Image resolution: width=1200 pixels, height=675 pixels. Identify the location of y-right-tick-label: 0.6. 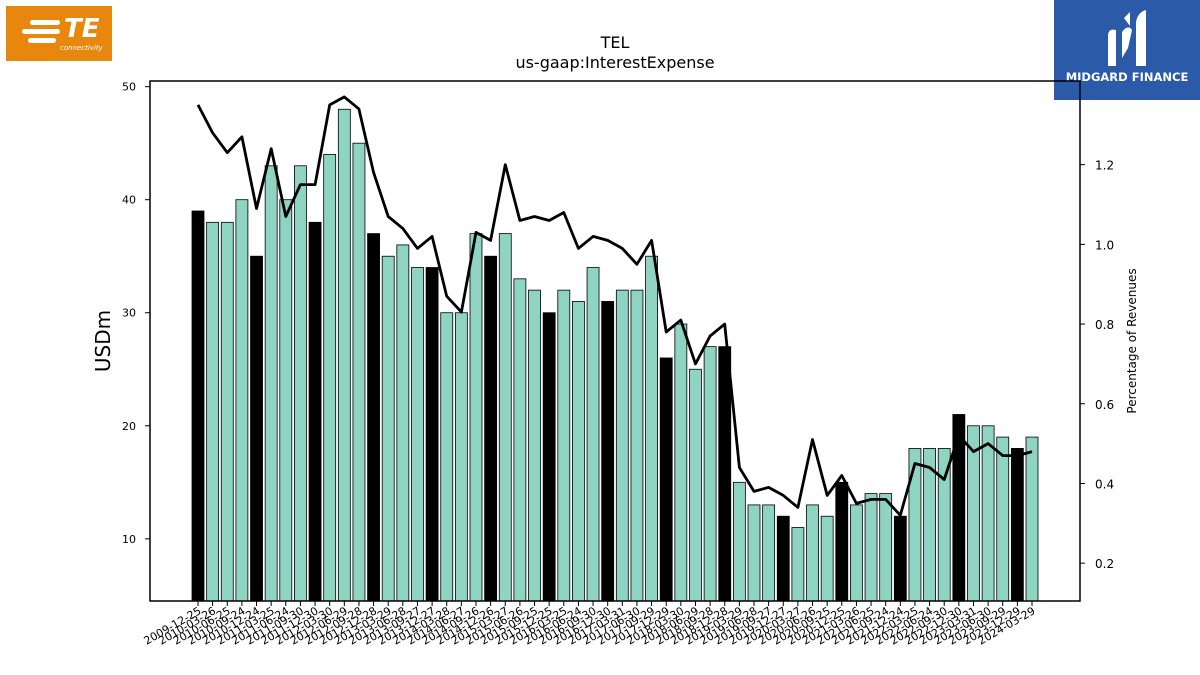
(1104, 405).